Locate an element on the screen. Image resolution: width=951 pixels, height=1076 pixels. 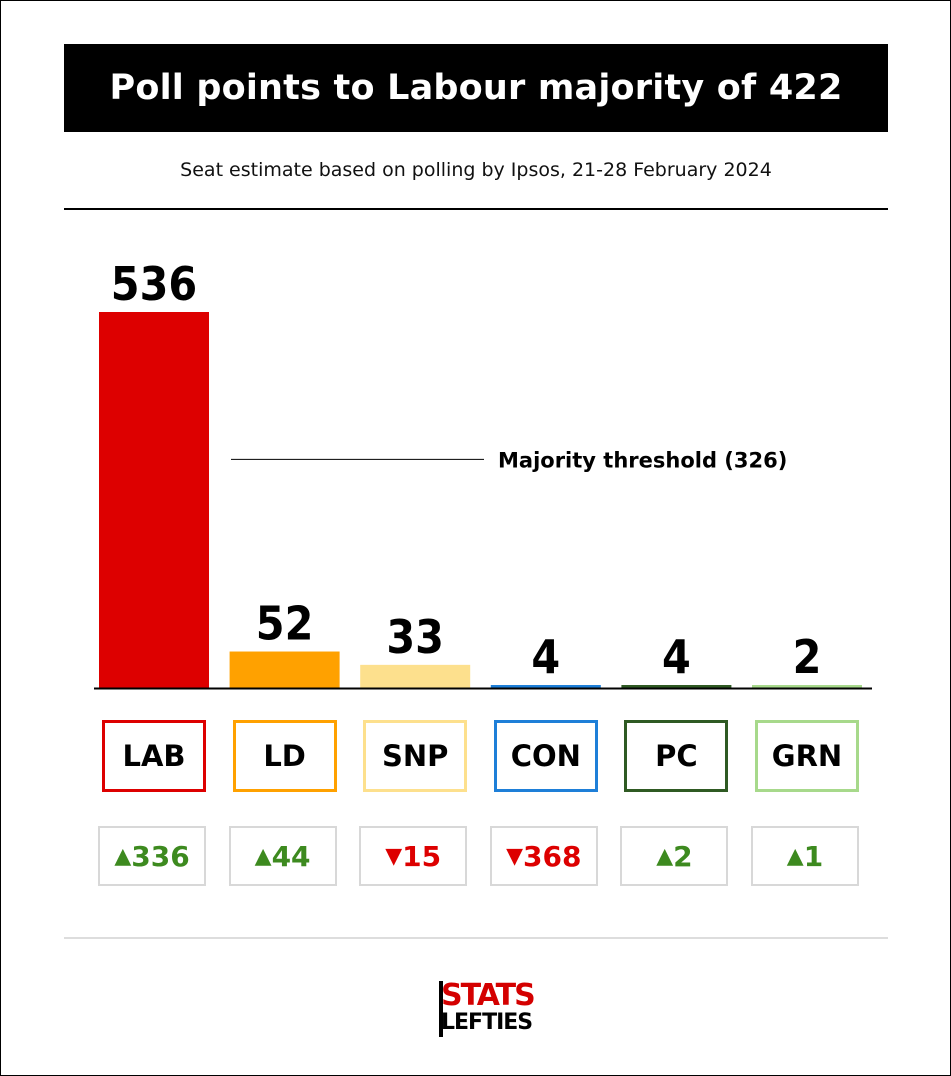
party-label-grn: GRN is located at coordinates (807, 756).